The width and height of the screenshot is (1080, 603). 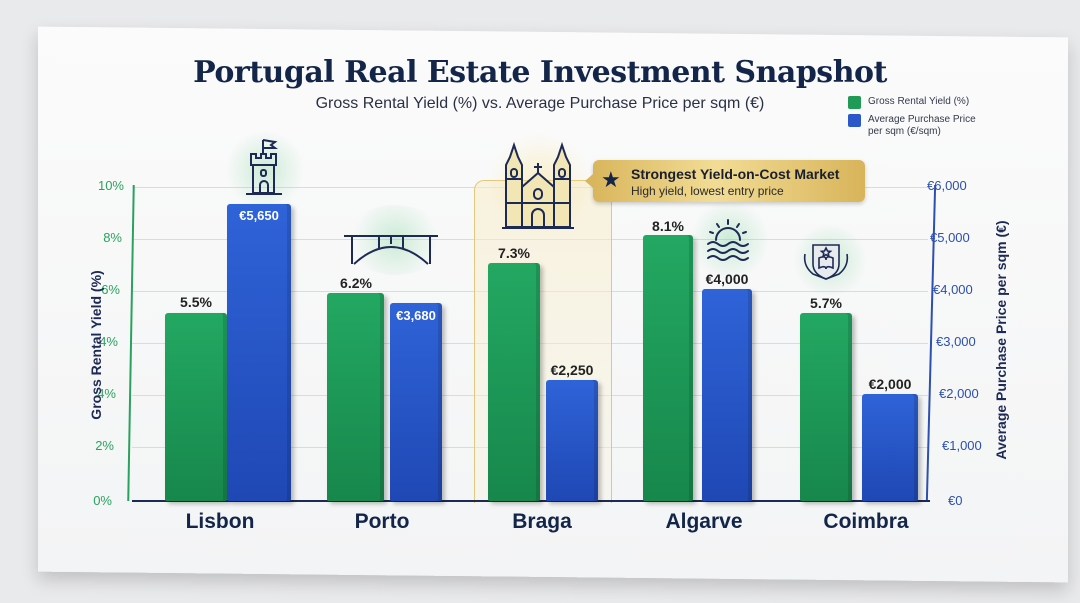 What do you see at coordinates (947, 185) in the screenshot?
I see `right-tick: €6,000` at bounding box center [947, 185].